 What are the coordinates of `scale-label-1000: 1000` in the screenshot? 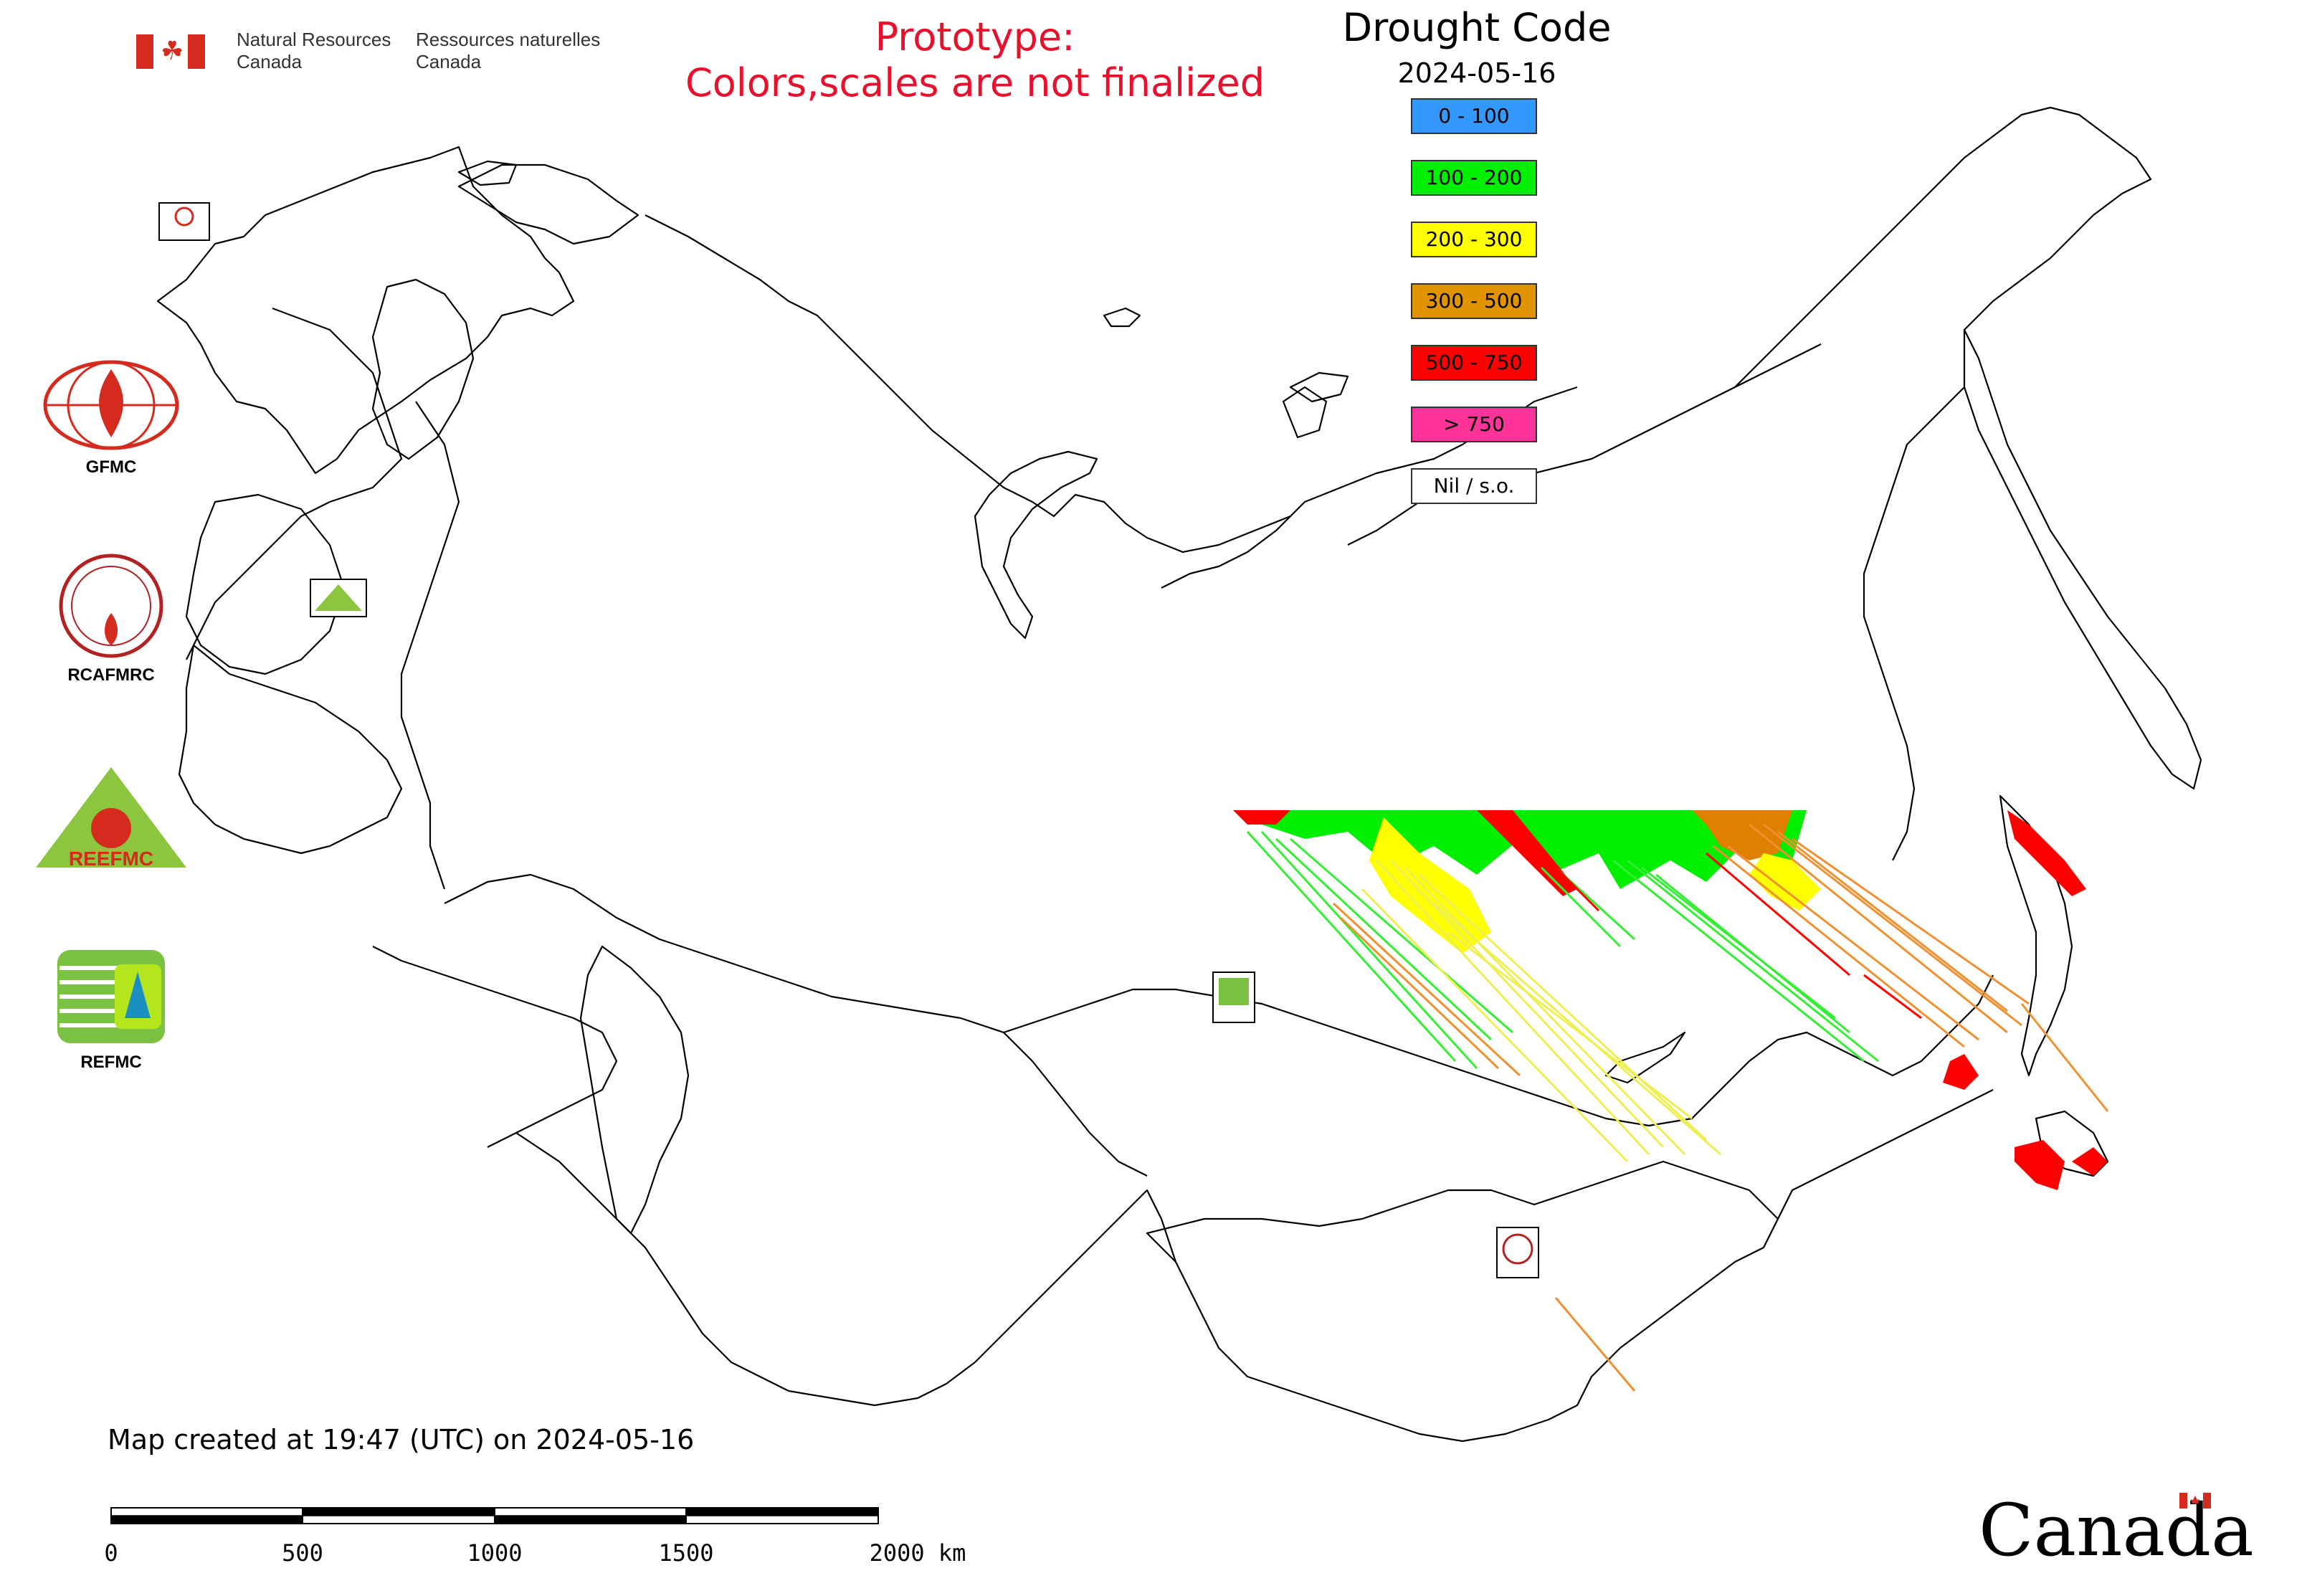 It's located at (495, 1553).